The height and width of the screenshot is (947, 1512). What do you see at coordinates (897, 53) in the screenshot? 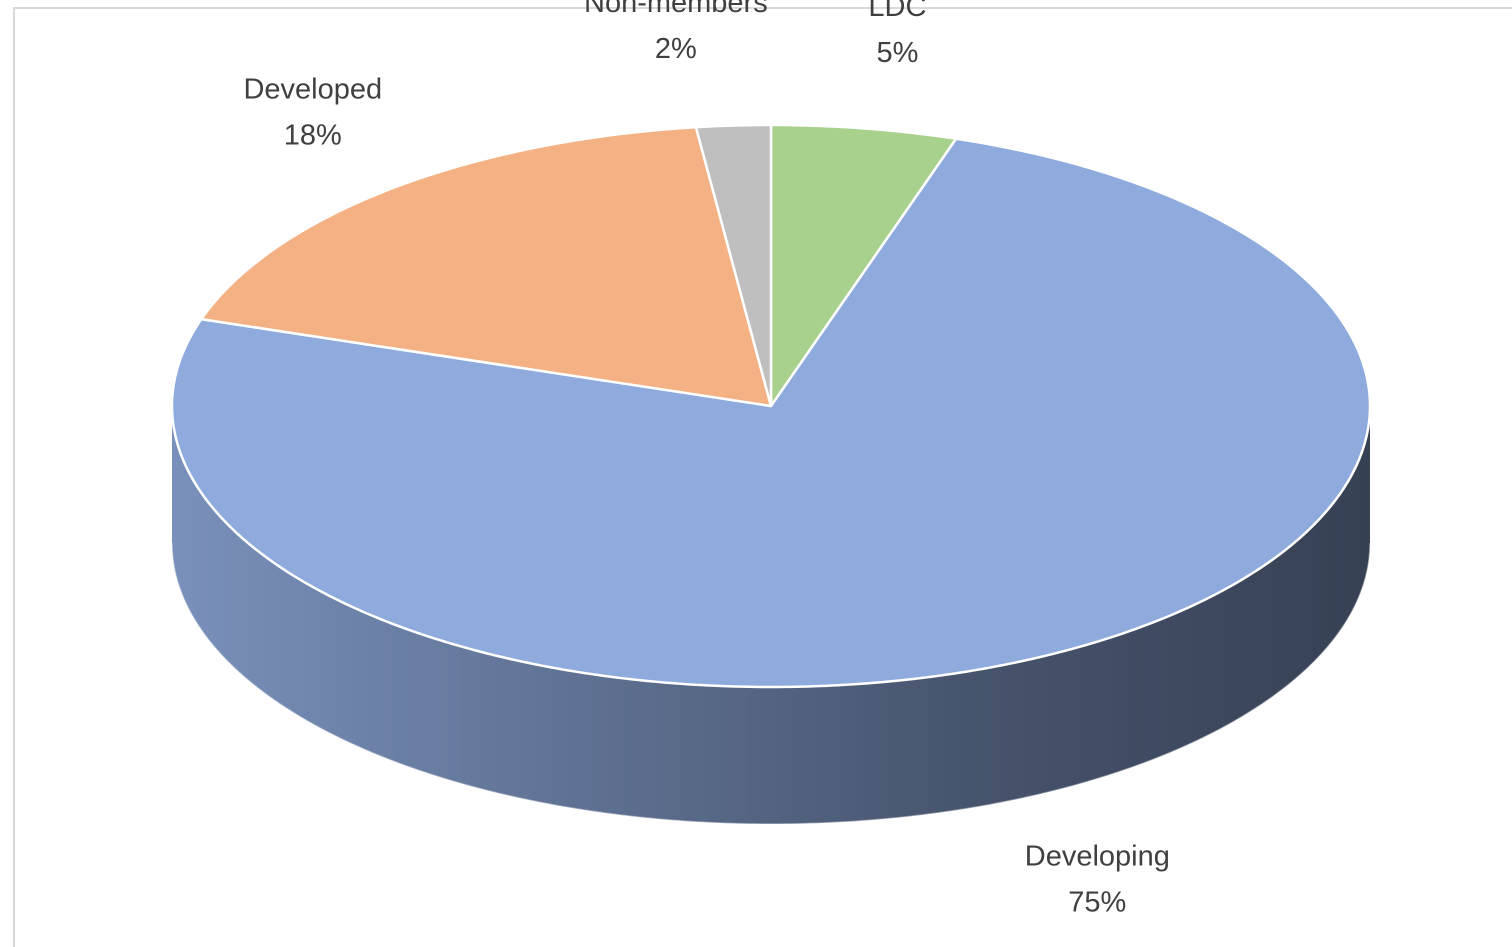
I see `value-label: 5%` at bounding box center [897, 53].